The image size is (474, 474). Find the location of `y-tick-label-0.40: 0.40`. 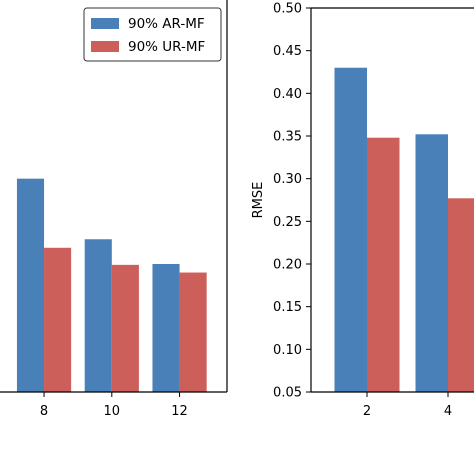

y-tick-label-0.40: 0.40 is located at coordinates (287, 94).